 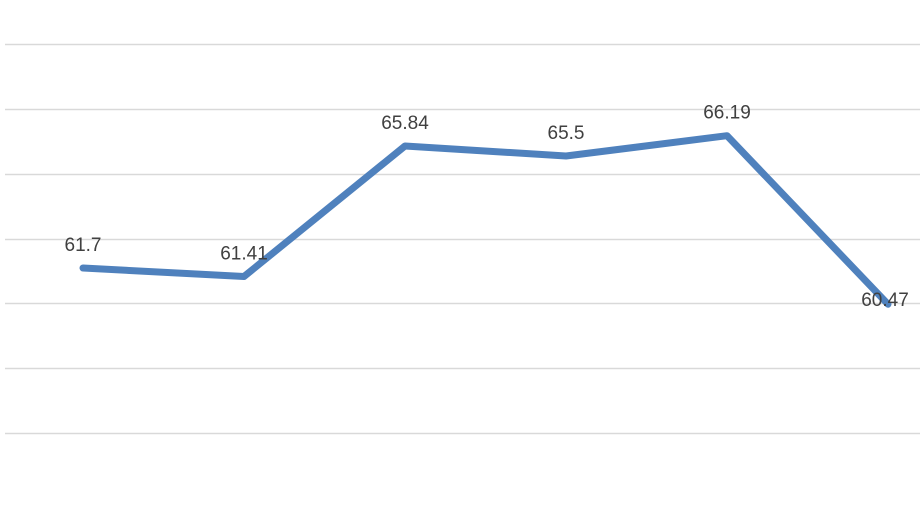 I want to click on data-label-3: 65.5, so click(x=566, y=133).